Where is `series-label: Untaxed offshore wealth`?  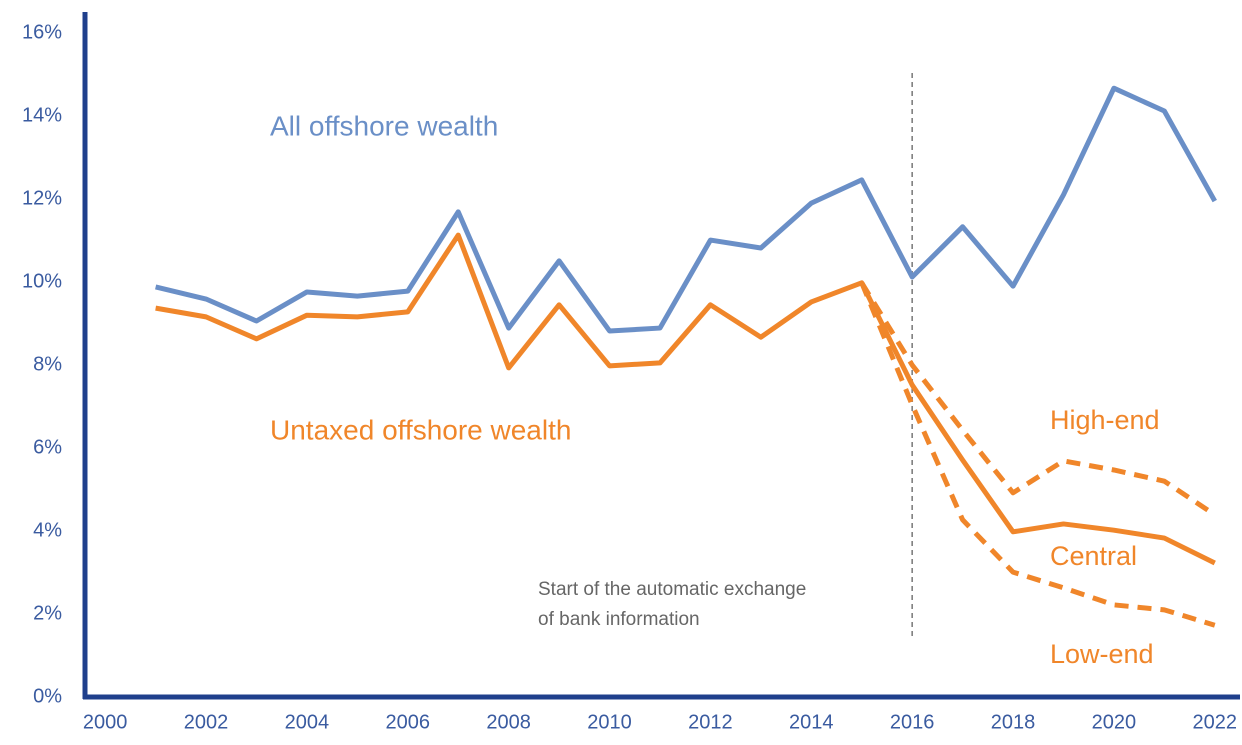 series-label: Untaxed offshore wealth is located at coordinates (420, 429).